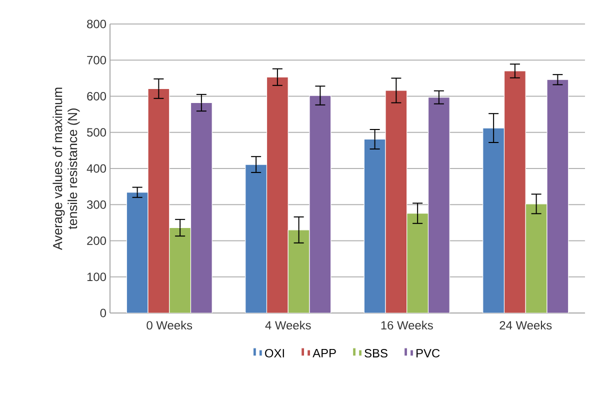 Image resolution: width=589 pixels, height=401 pixels. What do you see at coordinates (96, 132) in the screenshot?
I see `y-tick-label: 500` at bounding box center [96, 132].